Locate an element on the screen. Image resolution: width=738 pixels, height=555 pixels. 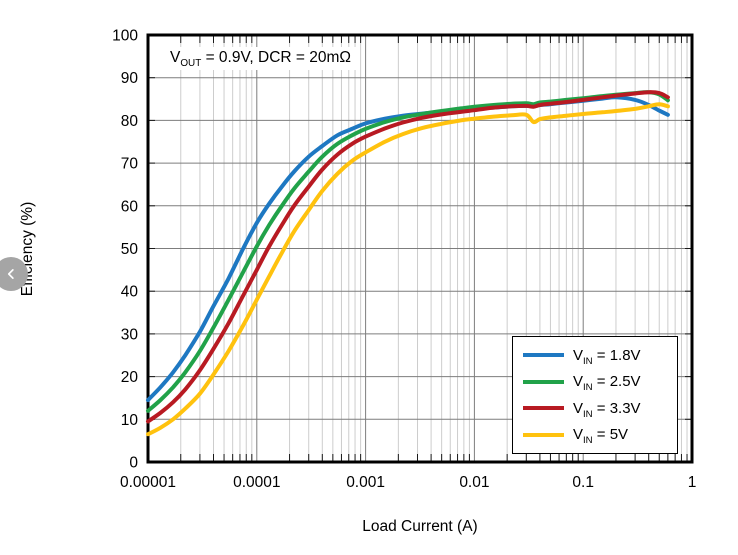
legend-label: VIN = 2.5V is located at coordinates (607, 383).